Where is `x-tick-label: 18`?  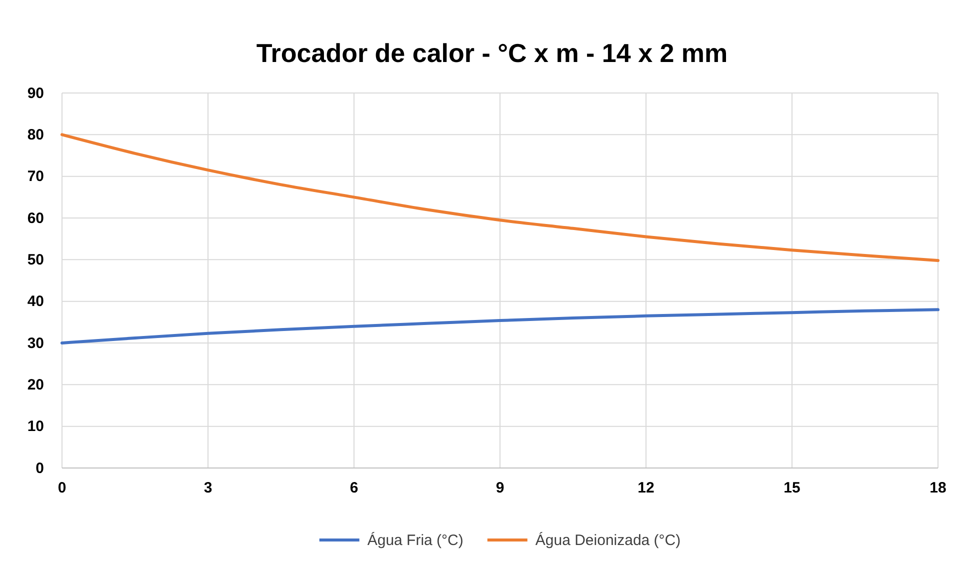 x-tick-label: 18 is located at coordinates (938, 488).